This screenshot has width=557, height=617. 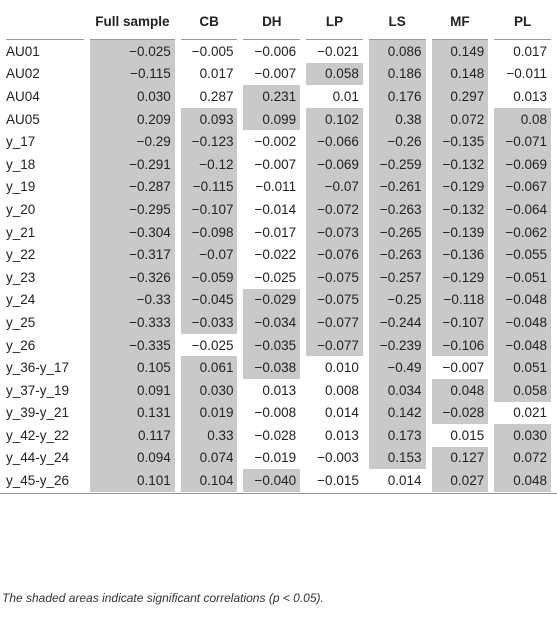 I want to click on table-row: AU05 0.209 0.093 0.099 0.102 0.38 0.072 0.08, so click(x=278, y=119).